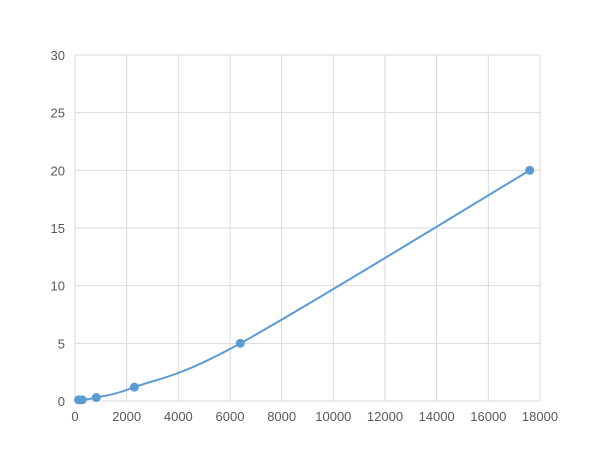  I want to click on x-tick-label: 6000, so click(230, 416).